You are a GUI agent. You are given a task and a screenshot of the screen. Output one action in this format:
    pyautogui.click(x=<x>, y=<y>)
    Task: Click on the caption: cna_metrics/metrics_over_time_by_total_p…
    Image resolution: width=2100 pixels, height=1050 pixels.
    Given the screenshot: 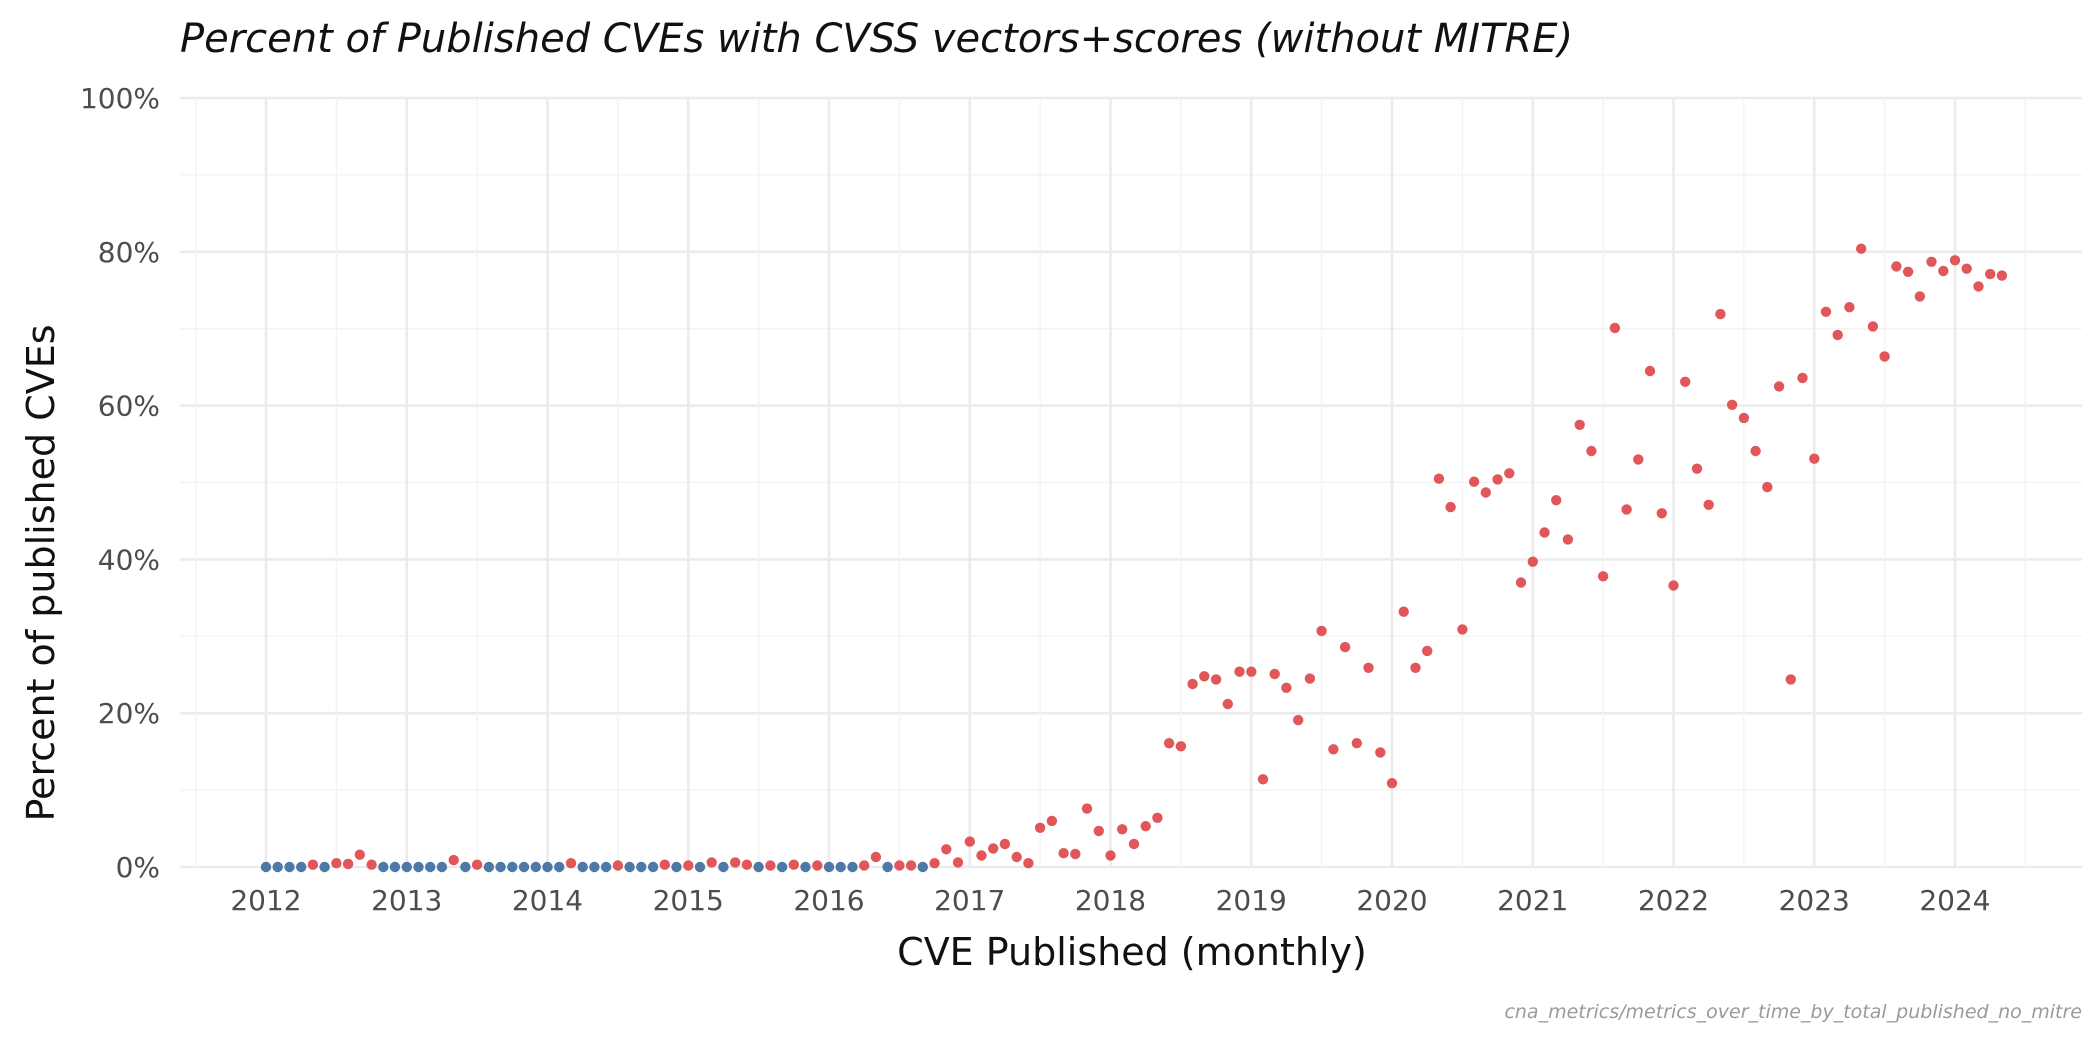 What is the action you would take?
    pyautogui.click(x=1793, y=1012)
    